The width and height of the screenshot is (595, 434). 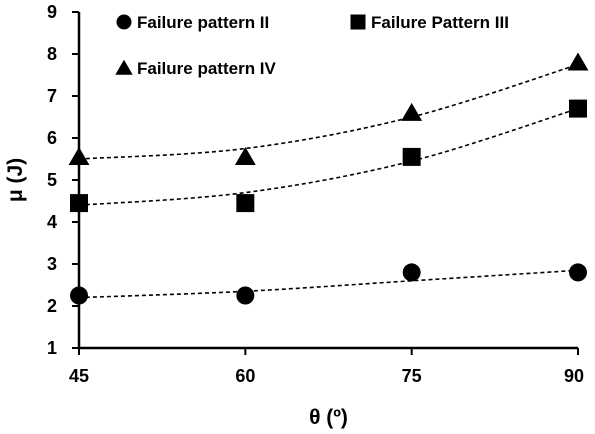 I want to click on trend-line-failure-pattern-ii, so click(x=328, y=284).